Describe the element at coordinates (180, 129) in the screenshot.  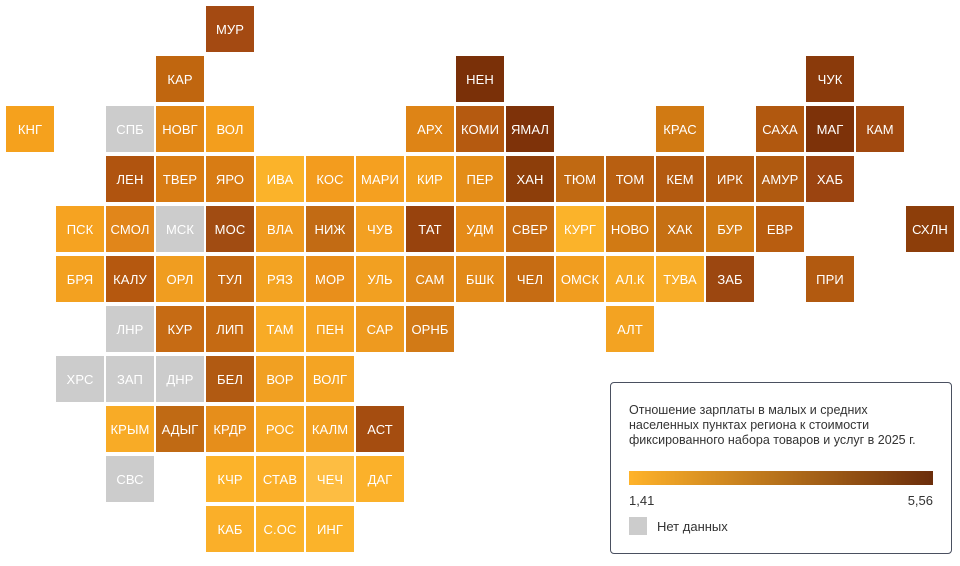
I see `region-tile: НОВГ` at that location.